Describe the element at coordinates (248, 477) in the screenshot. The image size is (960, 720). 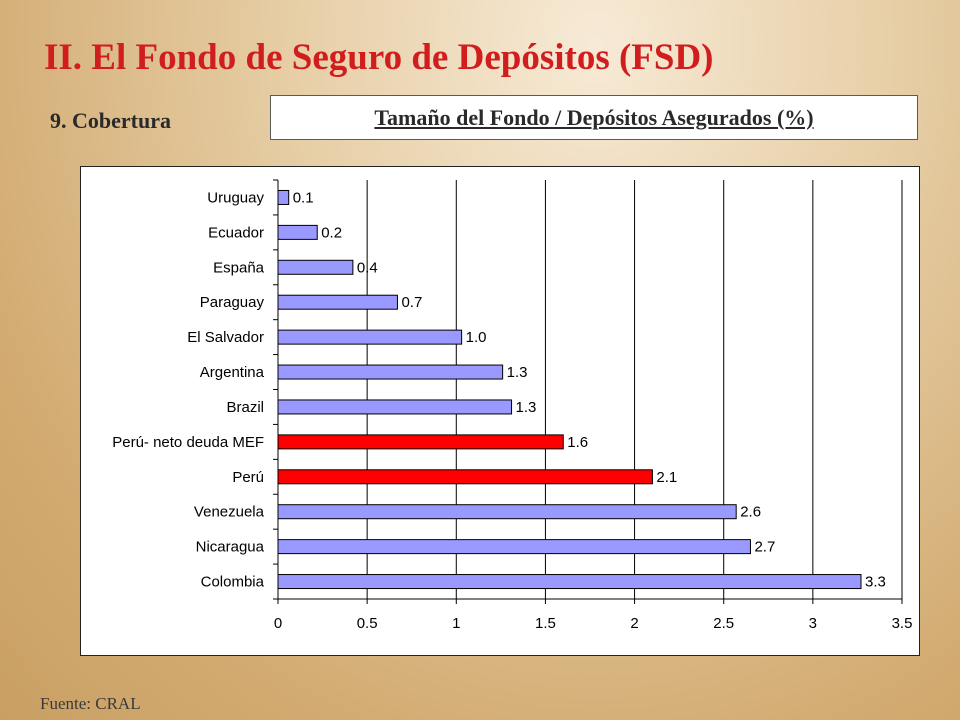
I see `category-label-8: Perú` at that location.